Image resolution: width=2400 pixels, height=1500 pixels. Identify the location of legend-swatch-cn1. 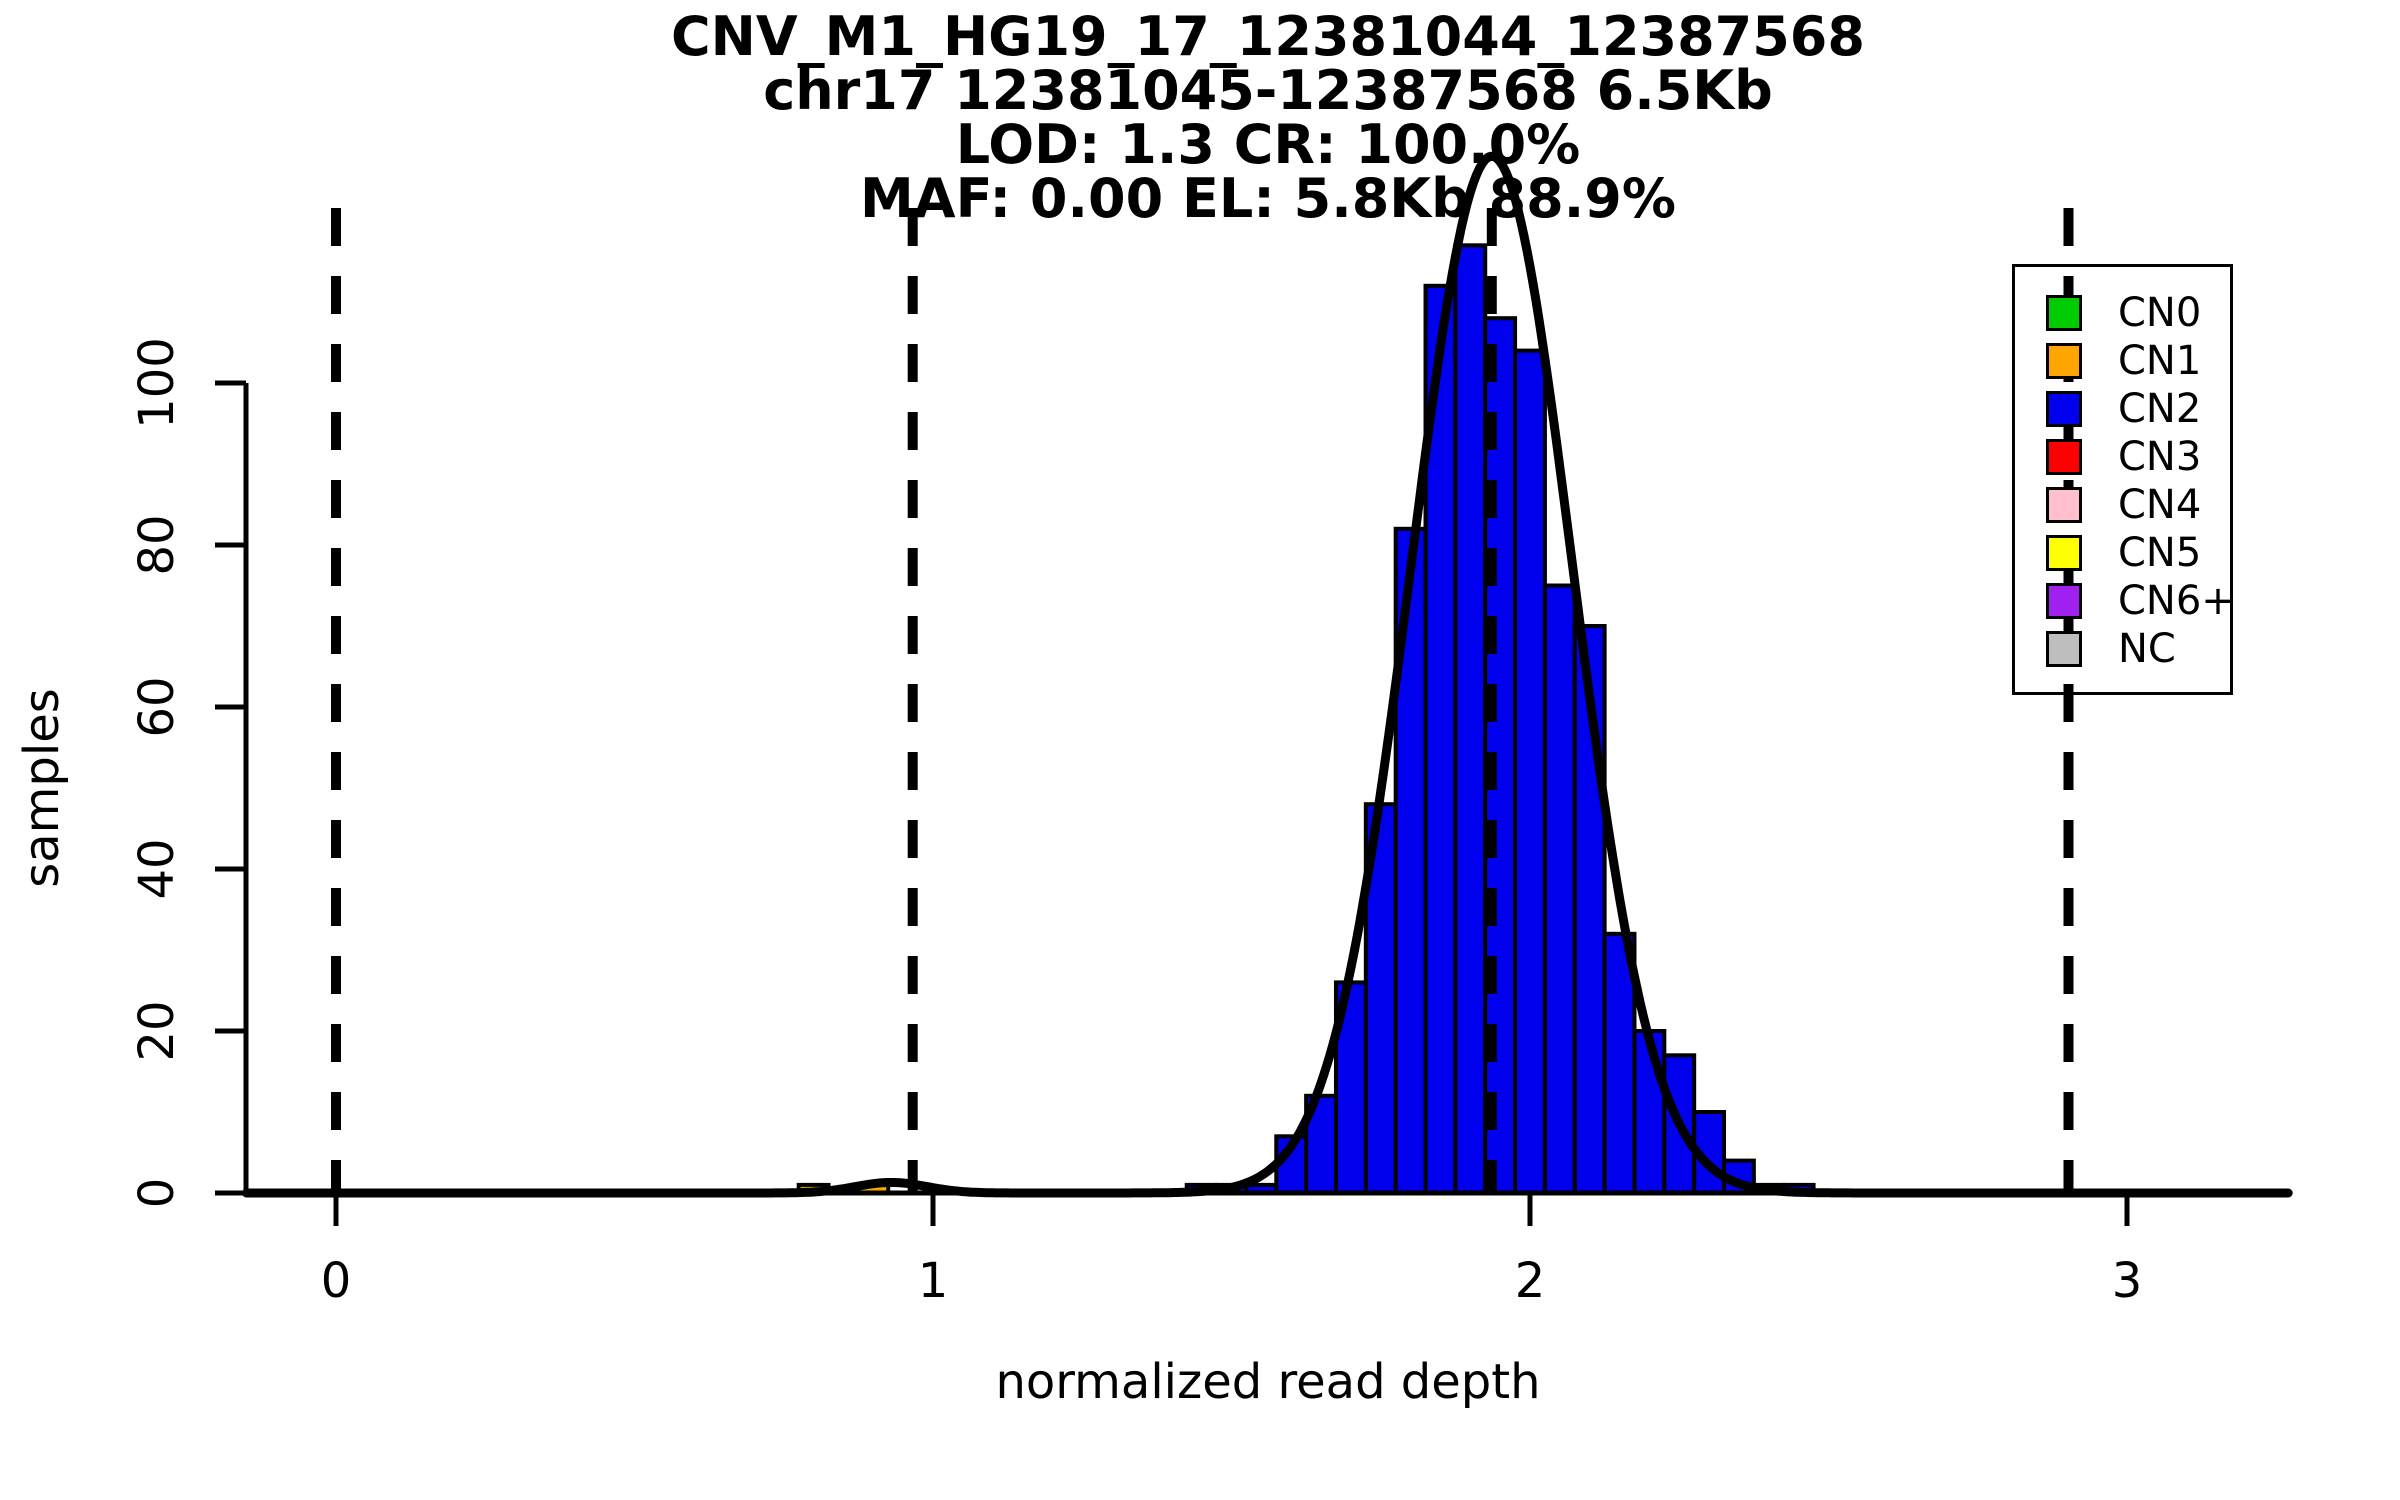
(2064, 361).